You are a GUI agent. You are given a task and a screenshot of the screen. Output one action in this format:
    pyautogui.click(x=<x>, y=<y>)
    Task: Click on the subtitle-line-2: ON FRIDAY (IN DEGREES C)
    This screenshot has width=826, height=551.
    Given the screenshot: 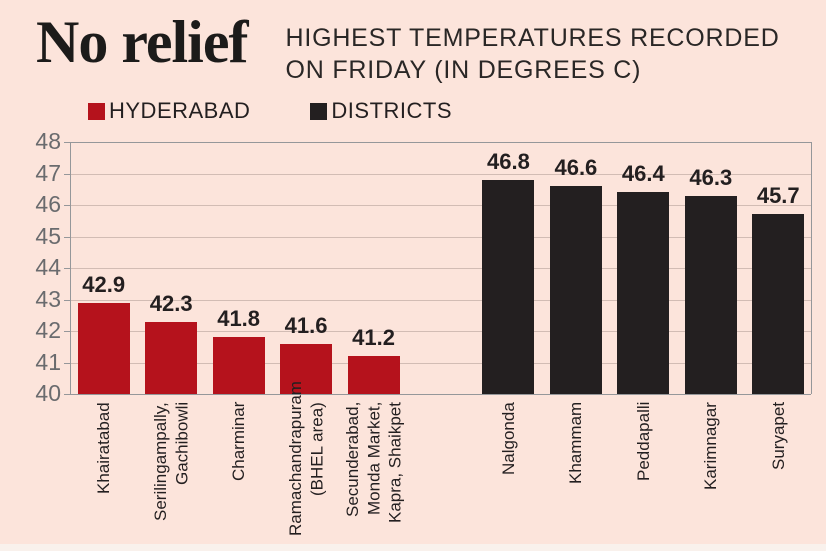 What is the action you would take?
    pyautogui.click(x=463, y=70)
    